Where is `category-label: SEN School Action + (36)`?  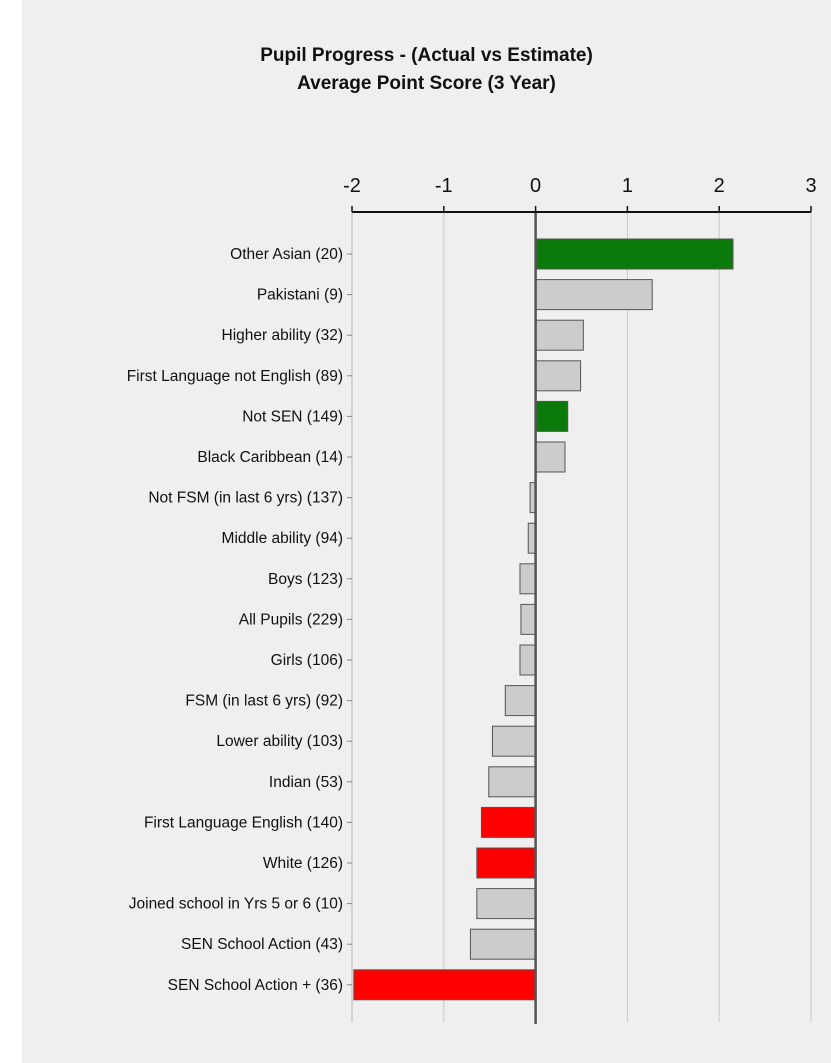 category-label: SEN School Action + (36) is located at coordinates (255, 985).